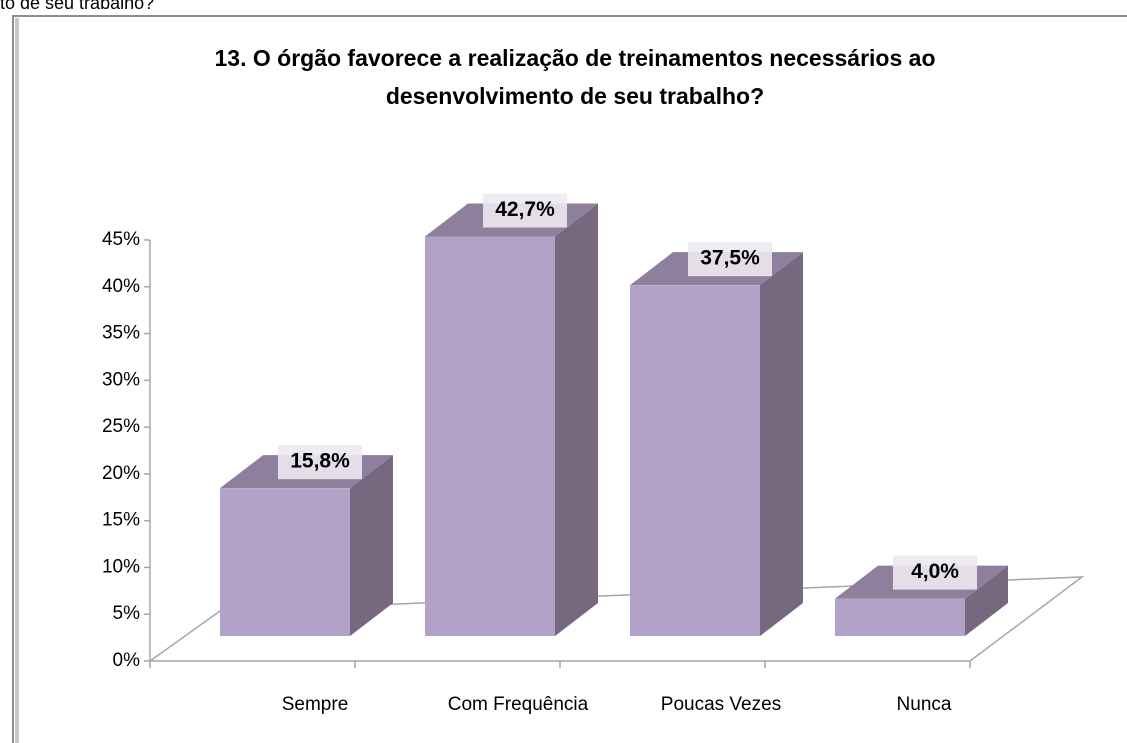  I want to click on x-tick-label: Nunca, so click(924, 704).